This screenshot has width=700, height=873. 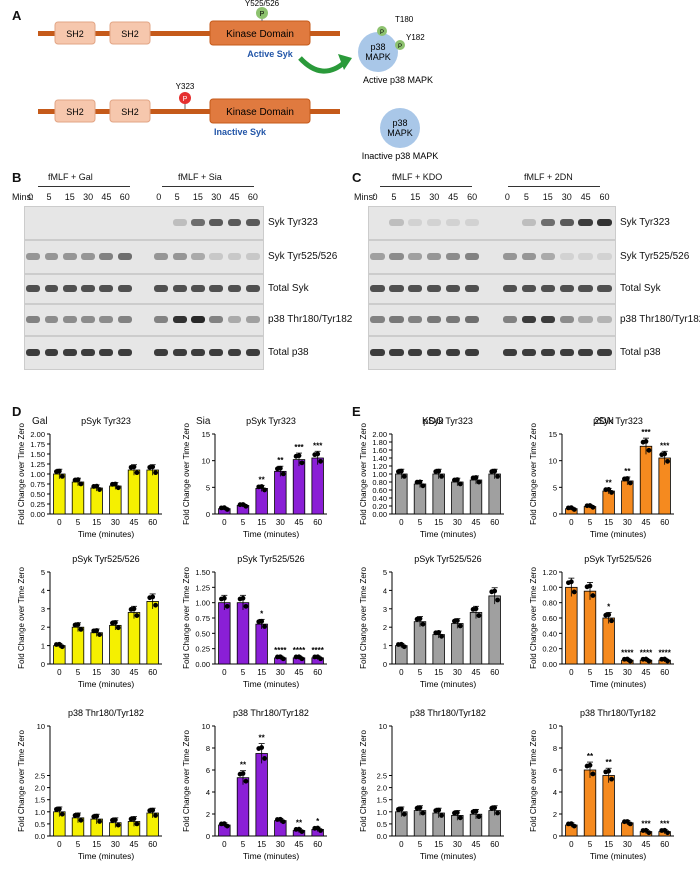 I want to click on y-tick-label: 3, so click(x=43, y=609).